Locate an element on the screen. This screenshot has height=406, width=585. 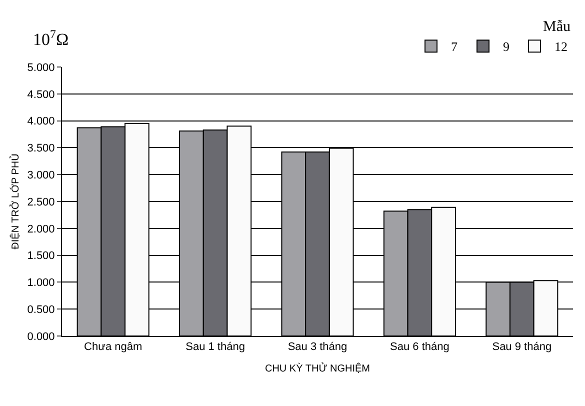
y-tick-label: 1.500 is located at coordinates (41, 256).